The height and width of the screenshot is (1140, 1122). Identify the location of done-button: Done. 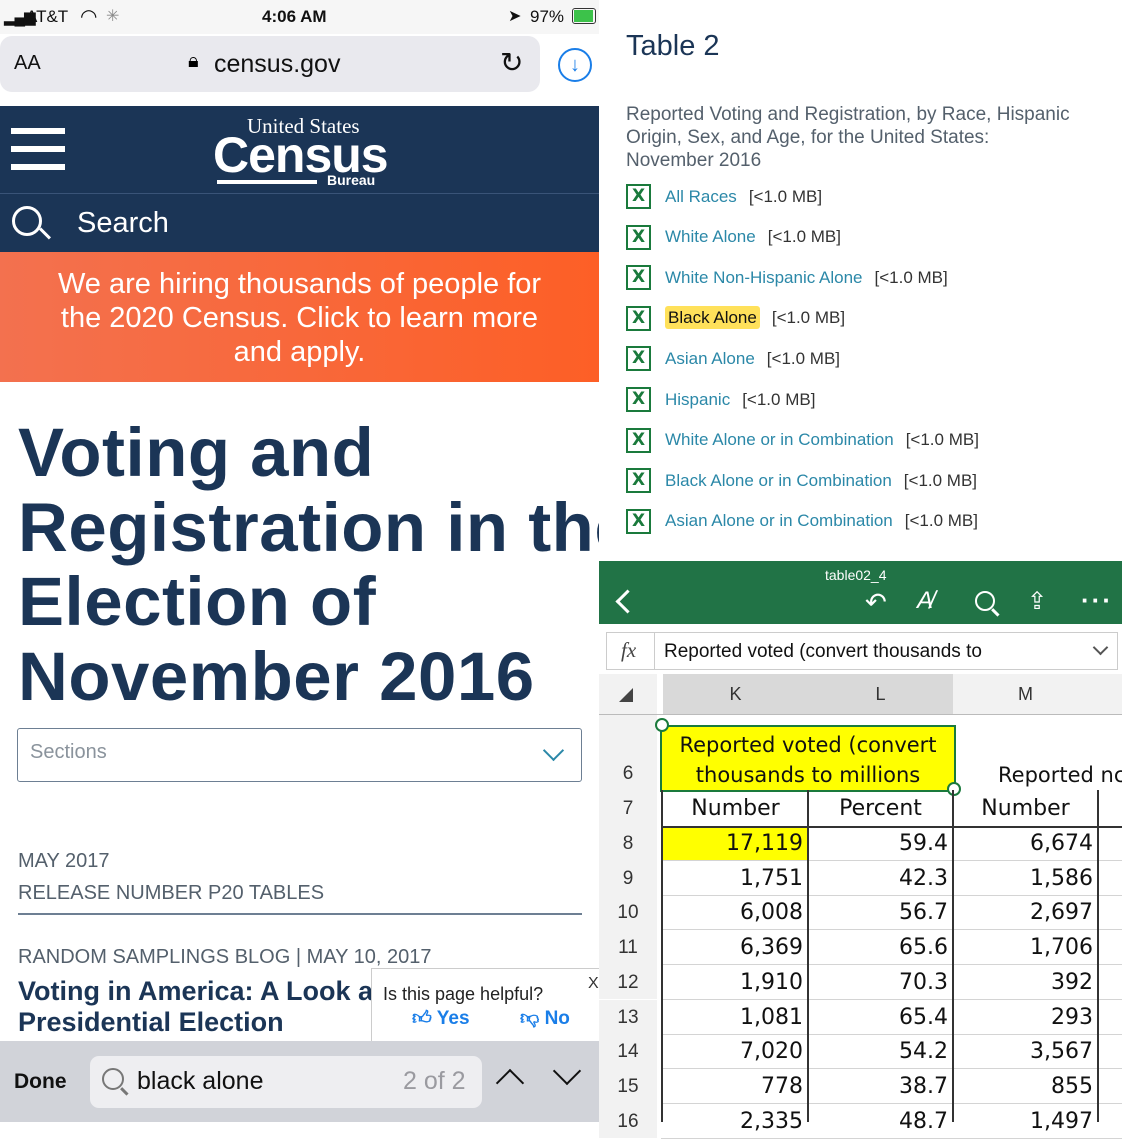
(40, 1081).